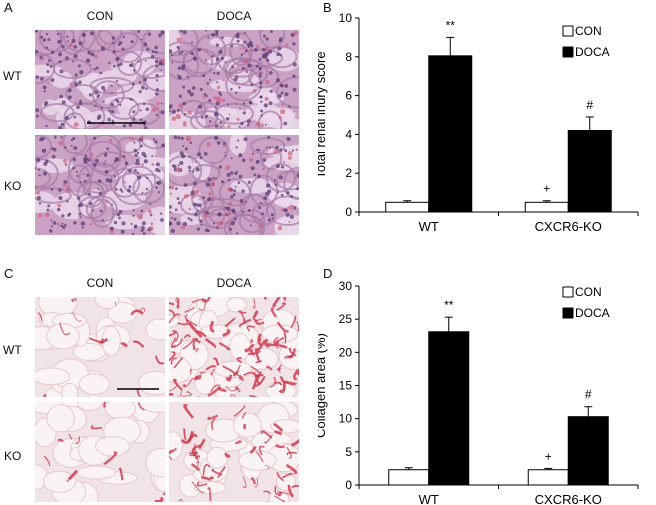  Describe the element at coordinates (348, 57) in the screenshot. I see `y-tick-label: 8` at that location.